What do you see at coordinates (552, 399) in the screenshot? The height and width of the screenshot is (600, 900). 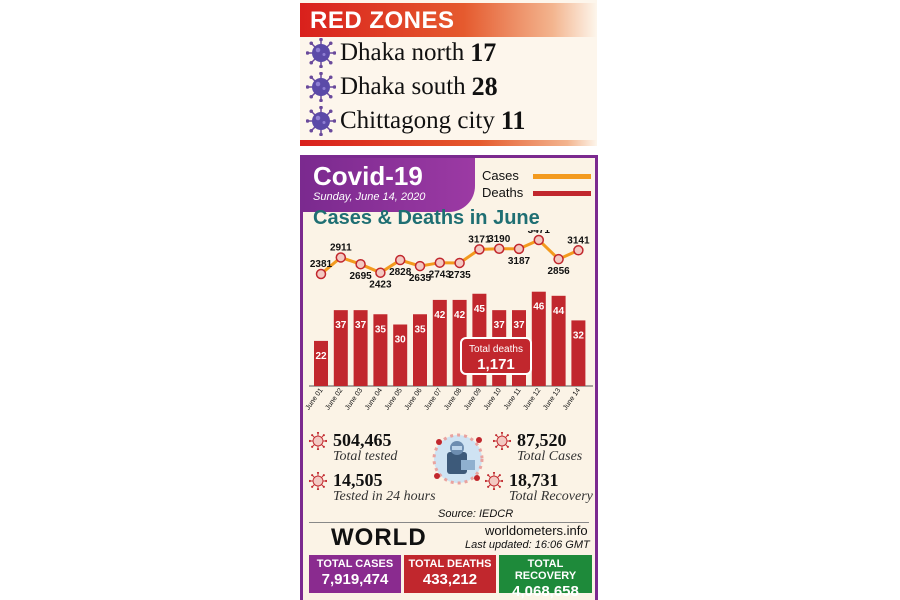 I see `x-tick-label: June 13` at bounding box center [552, 399].